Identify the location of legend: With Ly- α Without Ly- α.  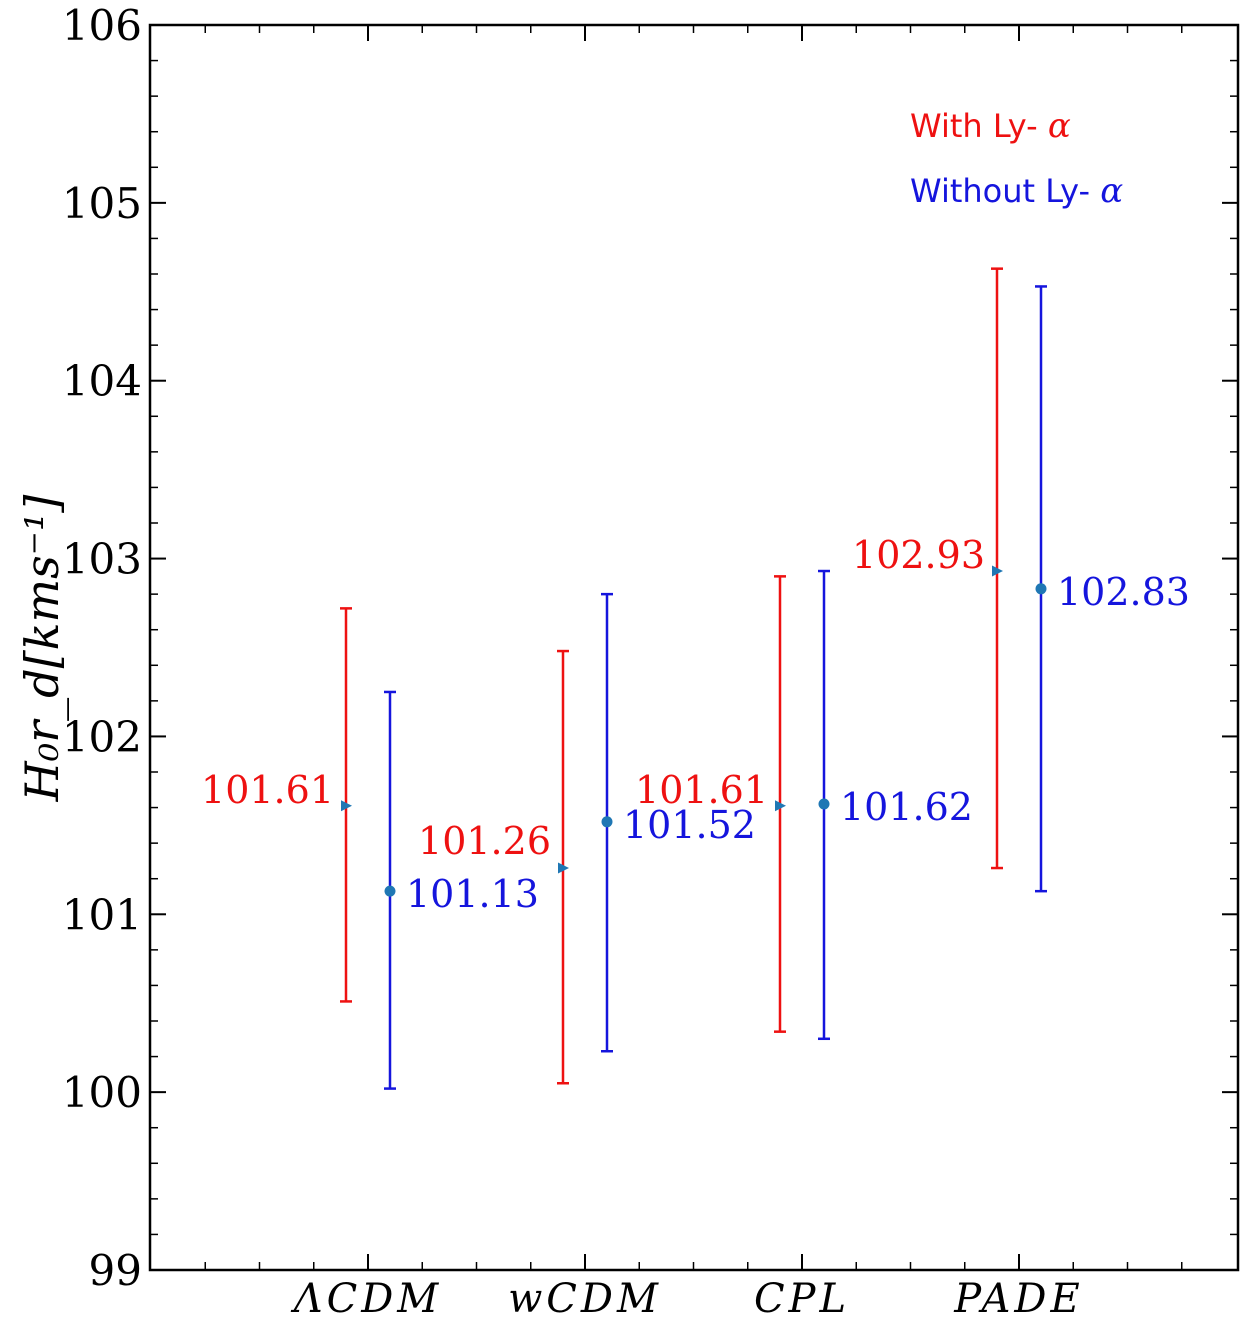
(1016, 158).